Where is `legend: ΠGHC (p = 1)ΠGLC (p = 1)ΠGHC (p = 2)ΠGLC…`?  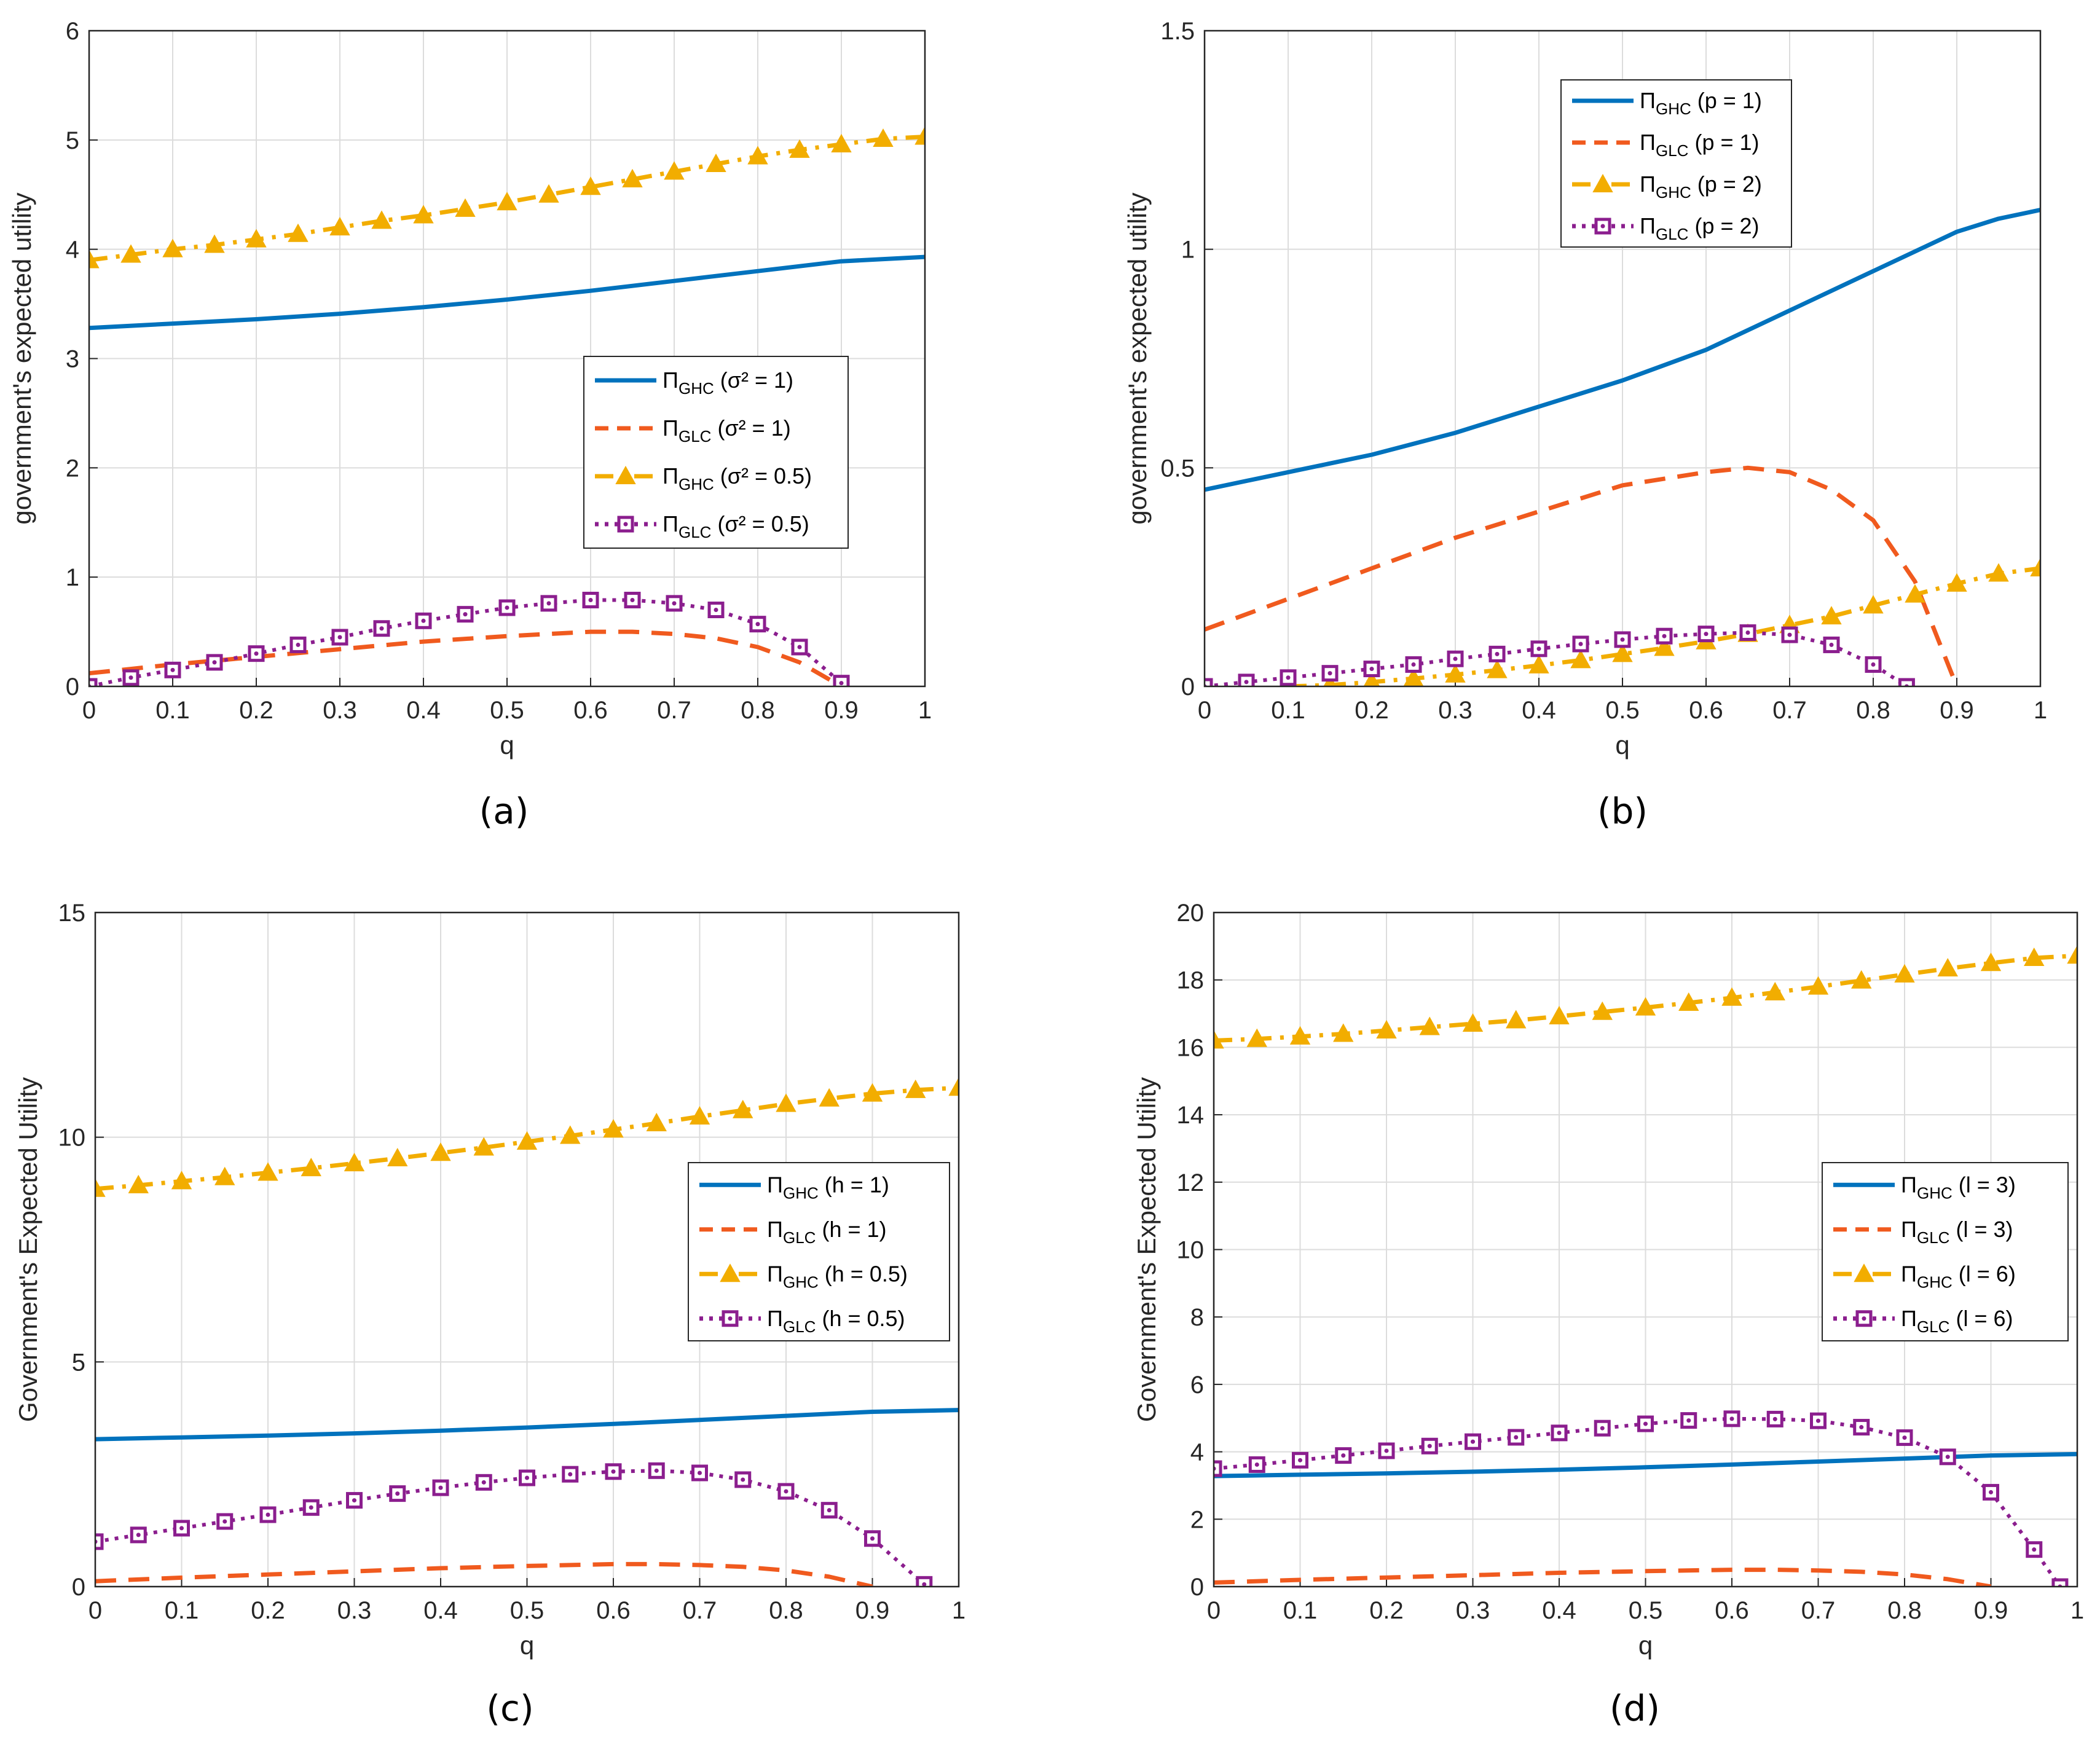
legend: ΠGHC (p = 1)ΠGLC (p = 1)ΠGHC (p = 2)ΠGLC… is located at coordinates (1676, 163).